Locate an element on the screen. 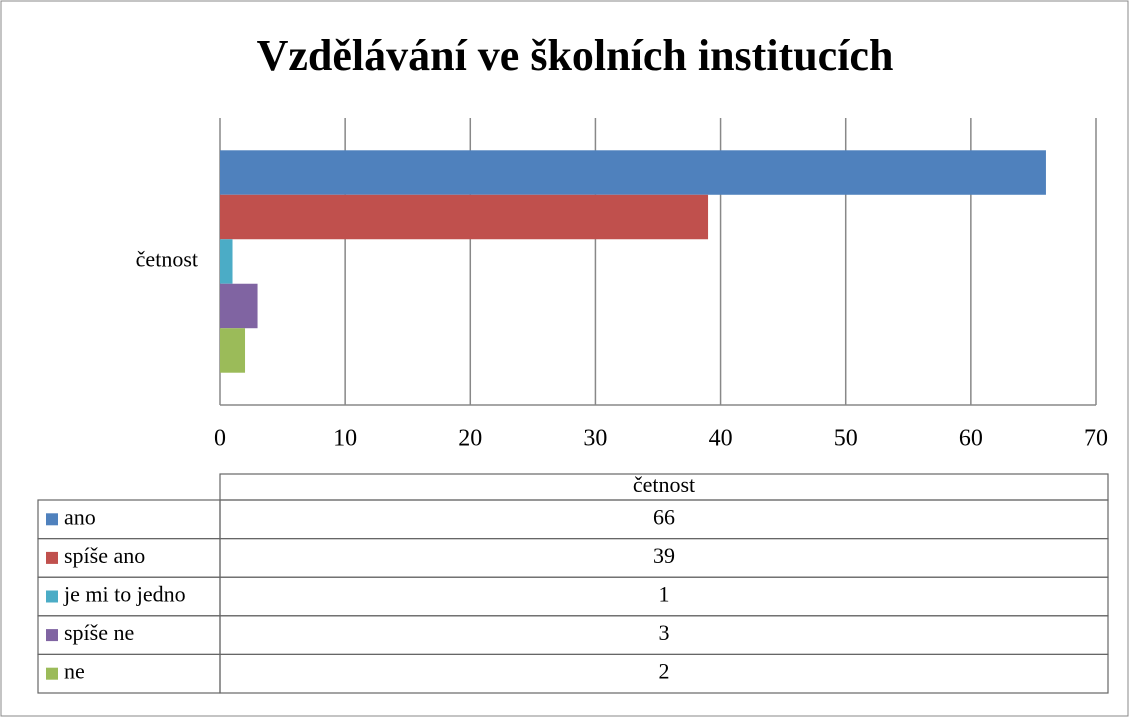 The width and height of the screenshot is (1129, 722). x-tick-label: 20 is located at coordinates (470, 439).